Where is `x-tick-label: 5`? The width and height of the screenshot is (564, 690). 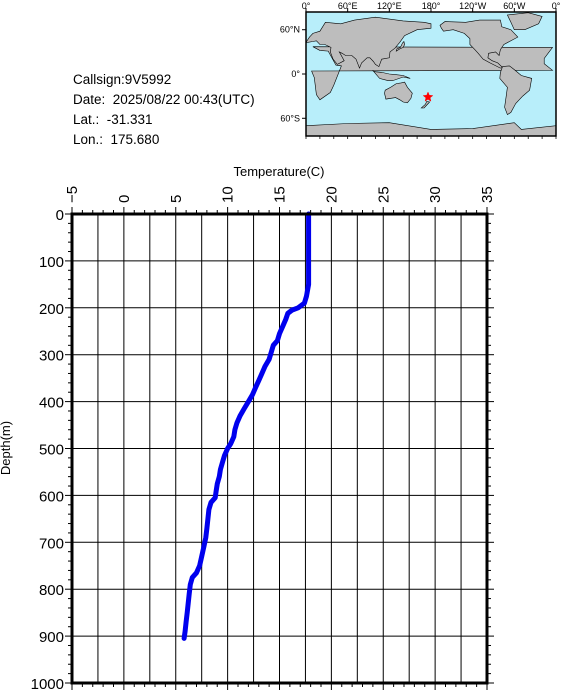 x-tick-label: 5 is located at coordinates (176, 199).